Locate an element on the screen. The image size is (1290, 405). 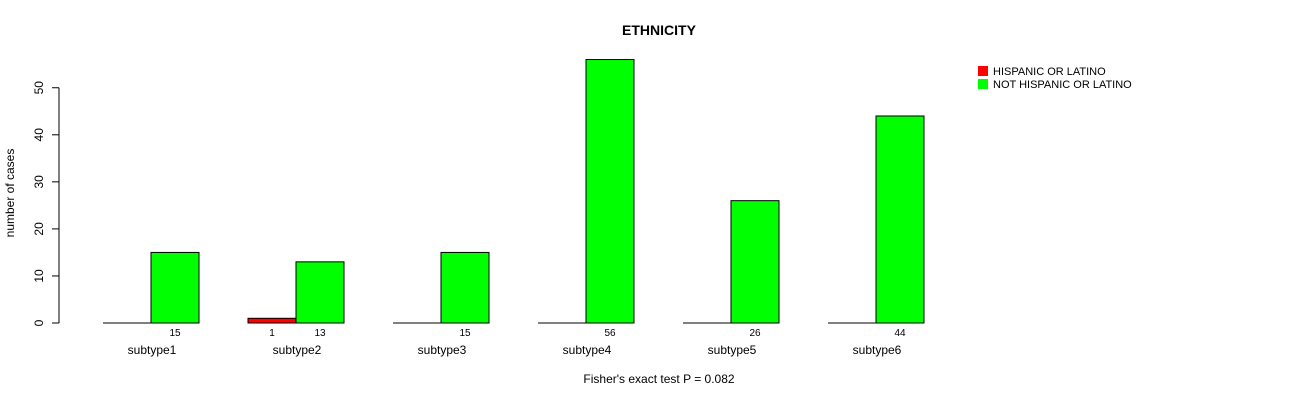
bar-subtype2-not-hispanic is located at coordinates (320, 292).